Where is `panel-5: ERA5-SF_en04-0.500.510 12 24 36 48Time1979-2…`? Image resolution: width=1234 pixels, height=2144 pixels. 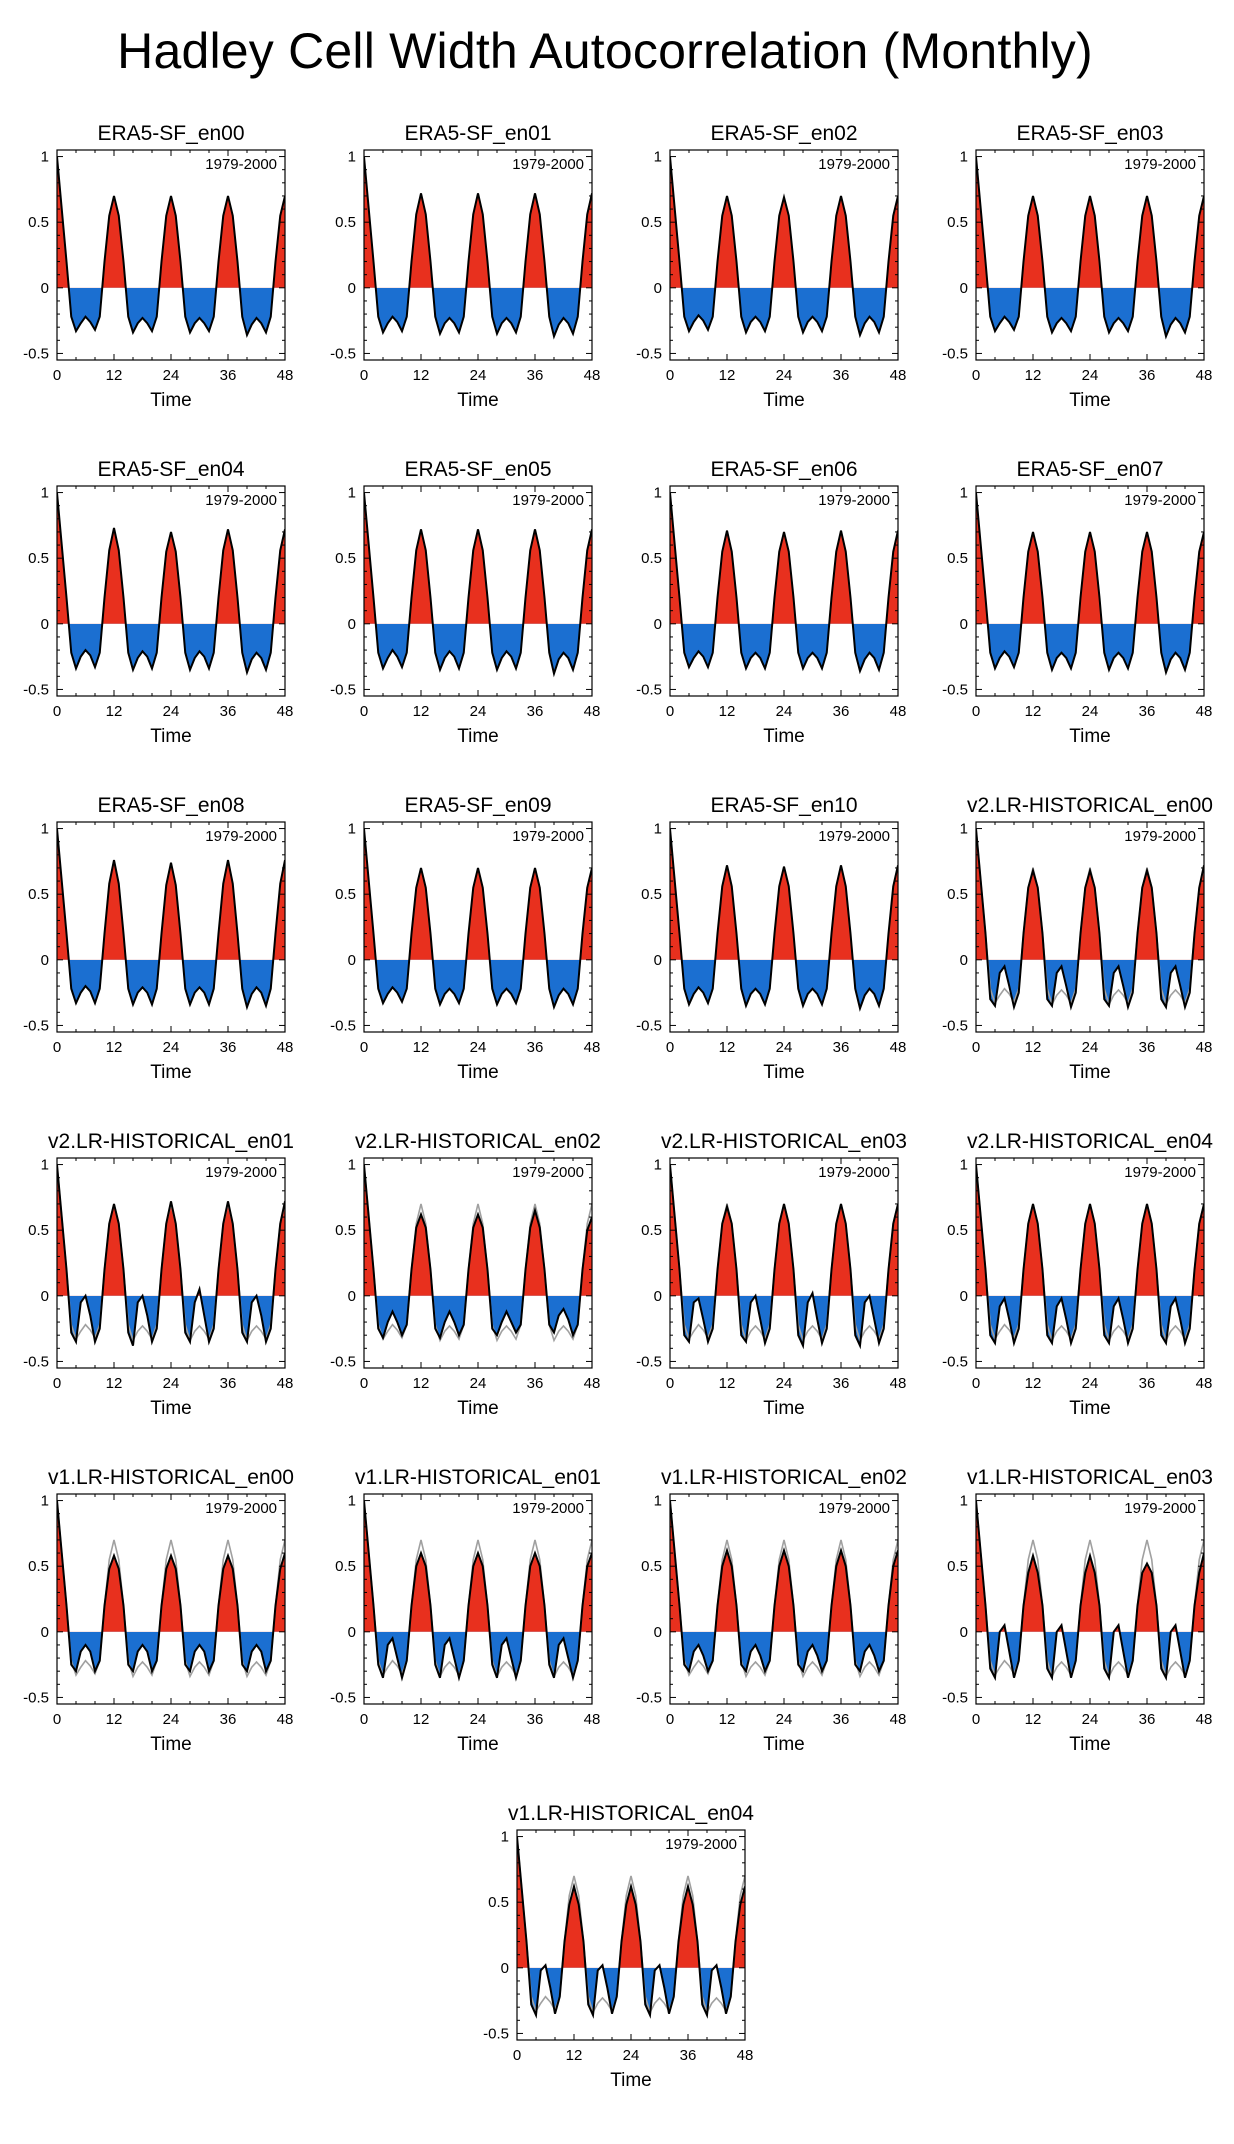 panel-5: ERA5-SF_en04-0.500.510 12 24 36 48Time1979-2… is located at coordinates (158, 602).